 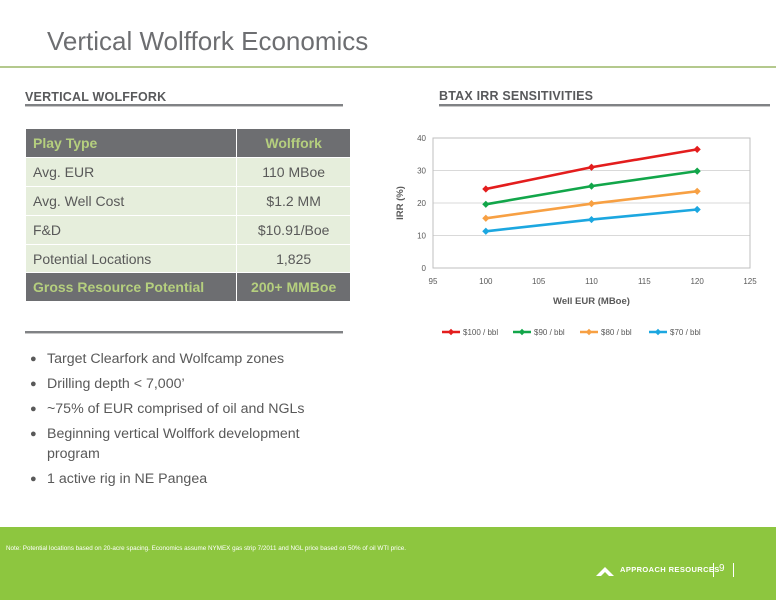 I want to click on bullet-item: ● Drilling depth < 7,000’, so click(x=180, y=384).